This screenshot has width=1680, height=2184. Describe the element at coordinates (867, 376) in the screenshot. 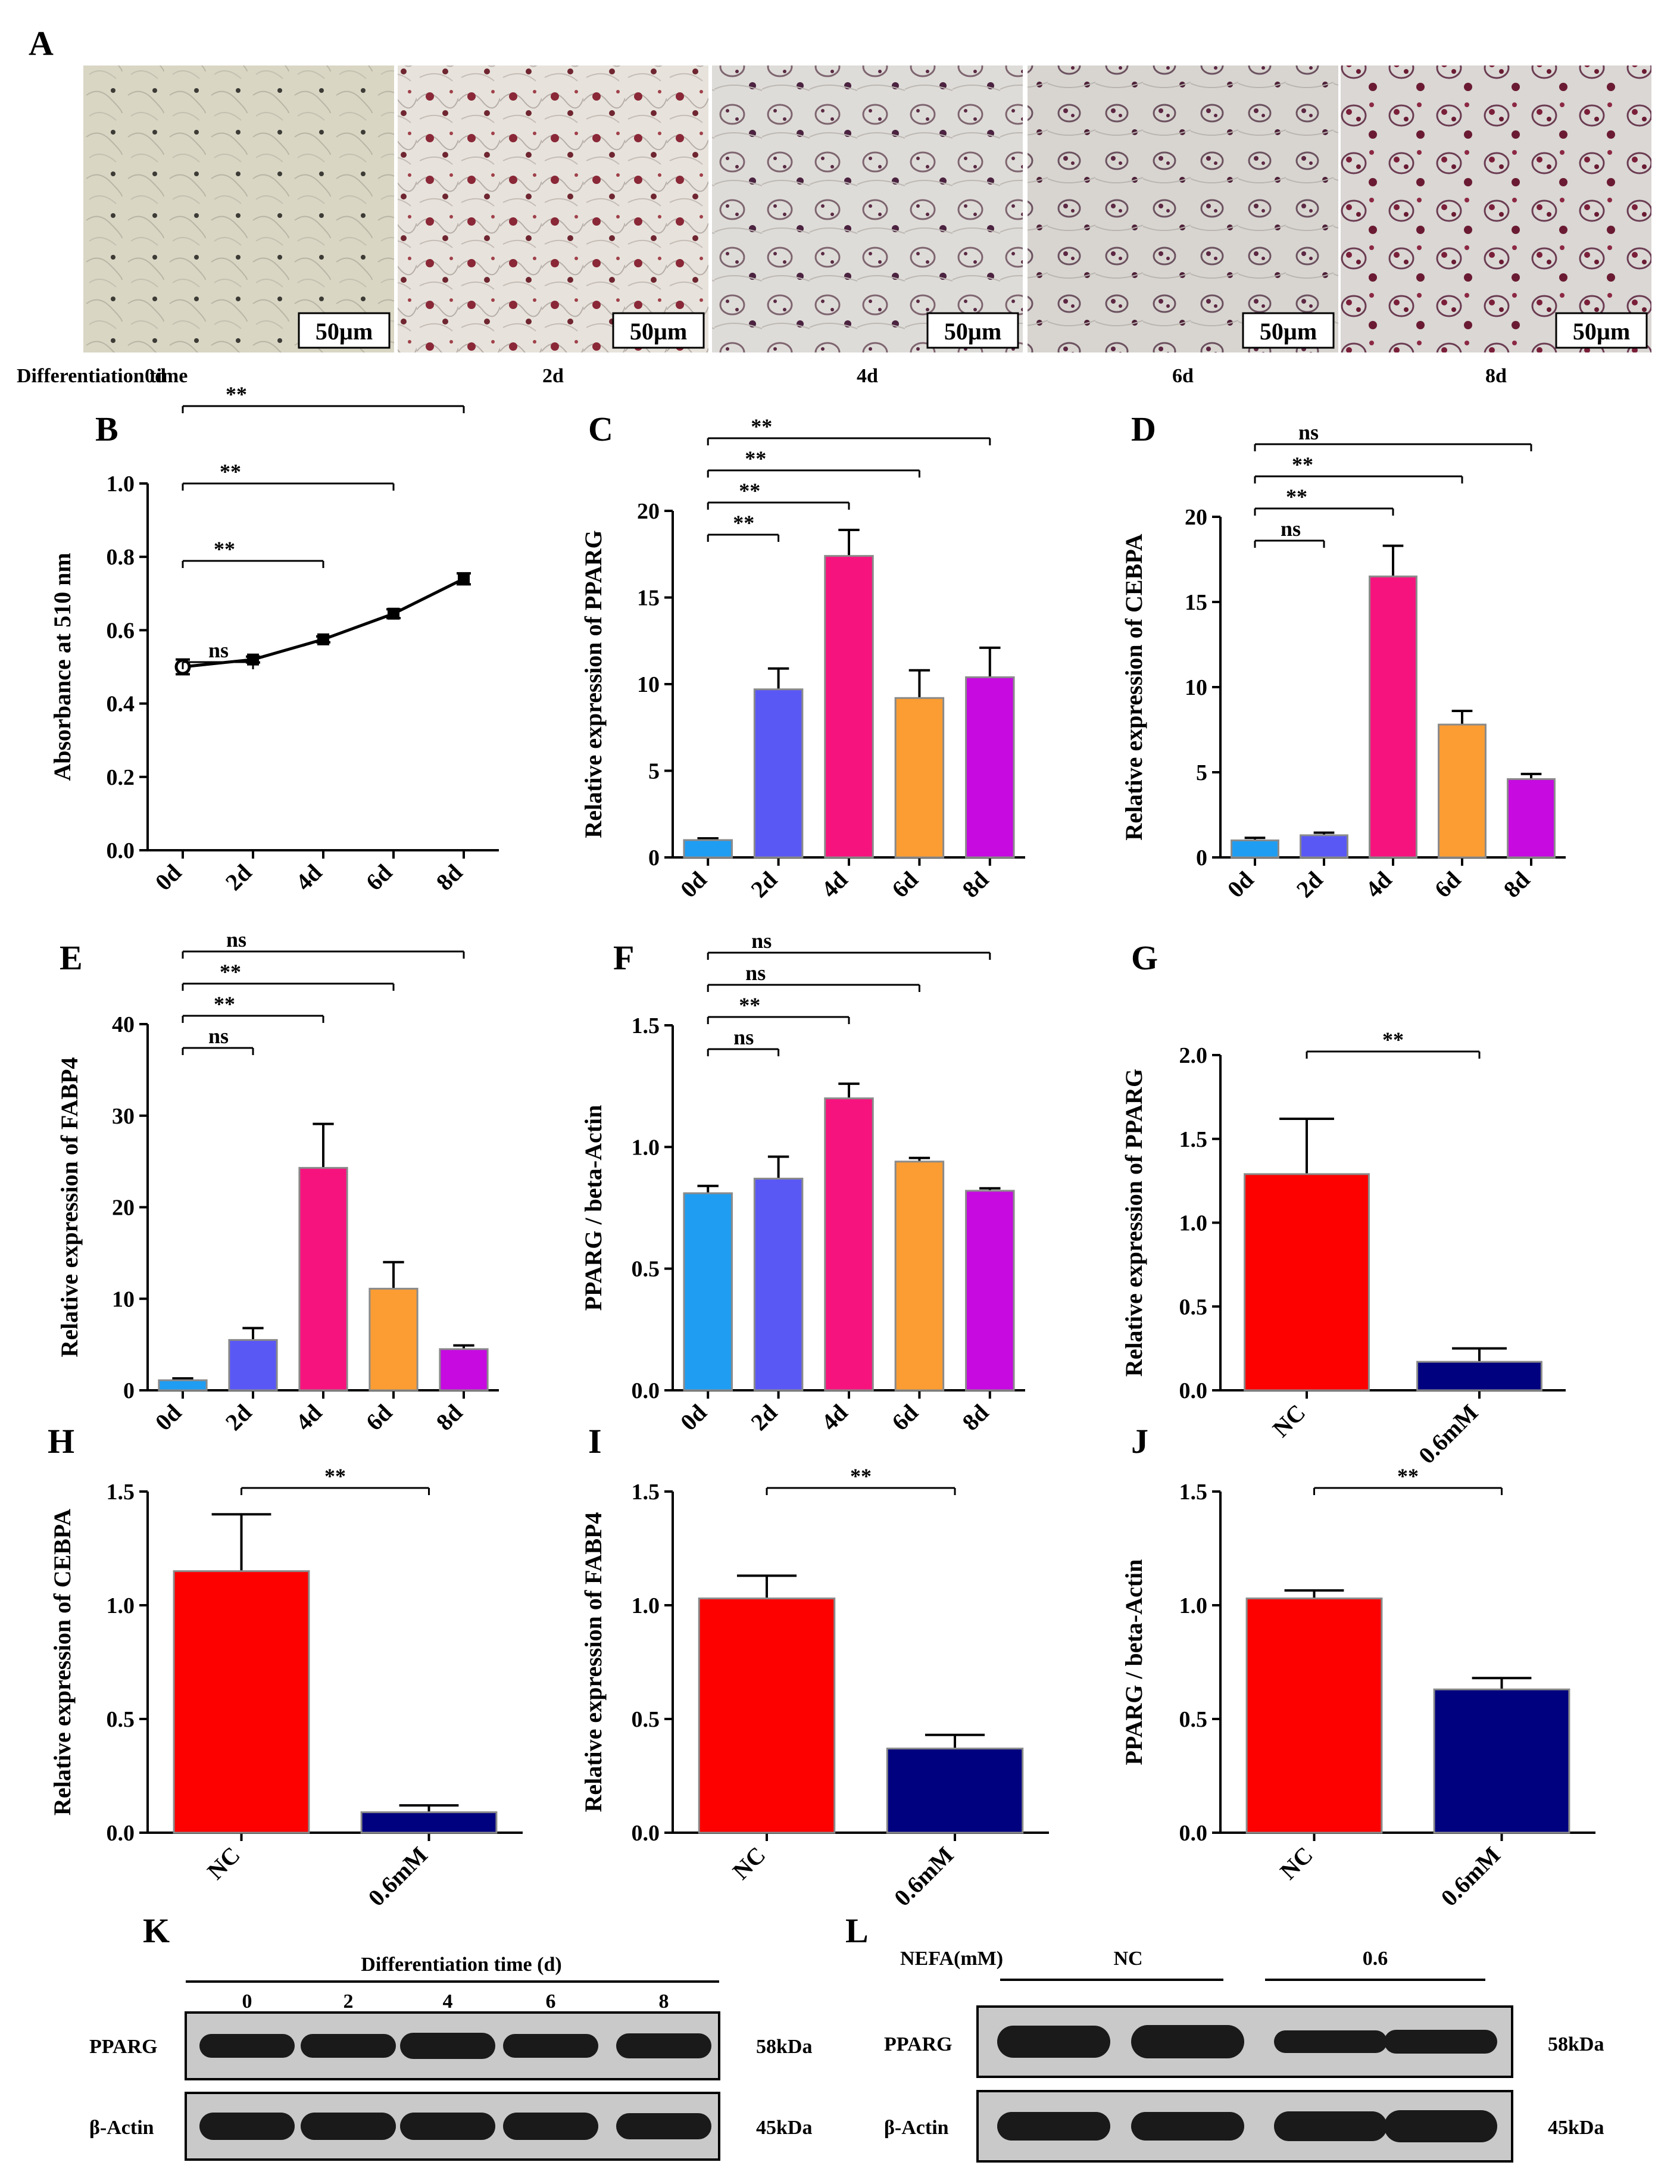

I see `time-label-4d: 4d` at that location.